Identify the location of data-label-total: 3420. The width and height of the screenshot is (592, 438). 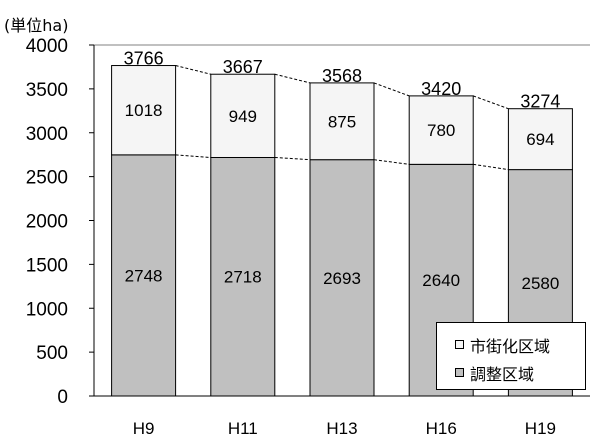
(441, 89).